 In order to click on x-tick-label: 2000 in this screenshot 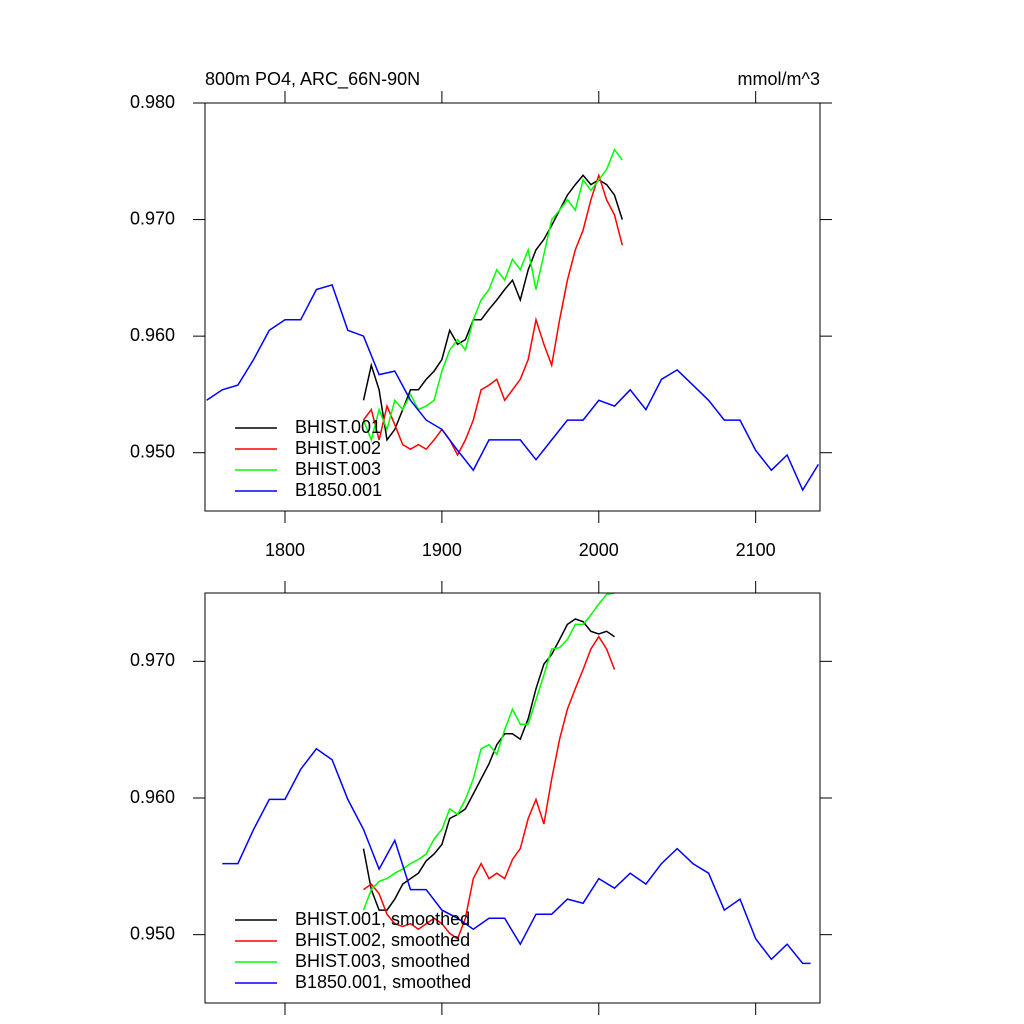, I will do `click(599, 550)`.